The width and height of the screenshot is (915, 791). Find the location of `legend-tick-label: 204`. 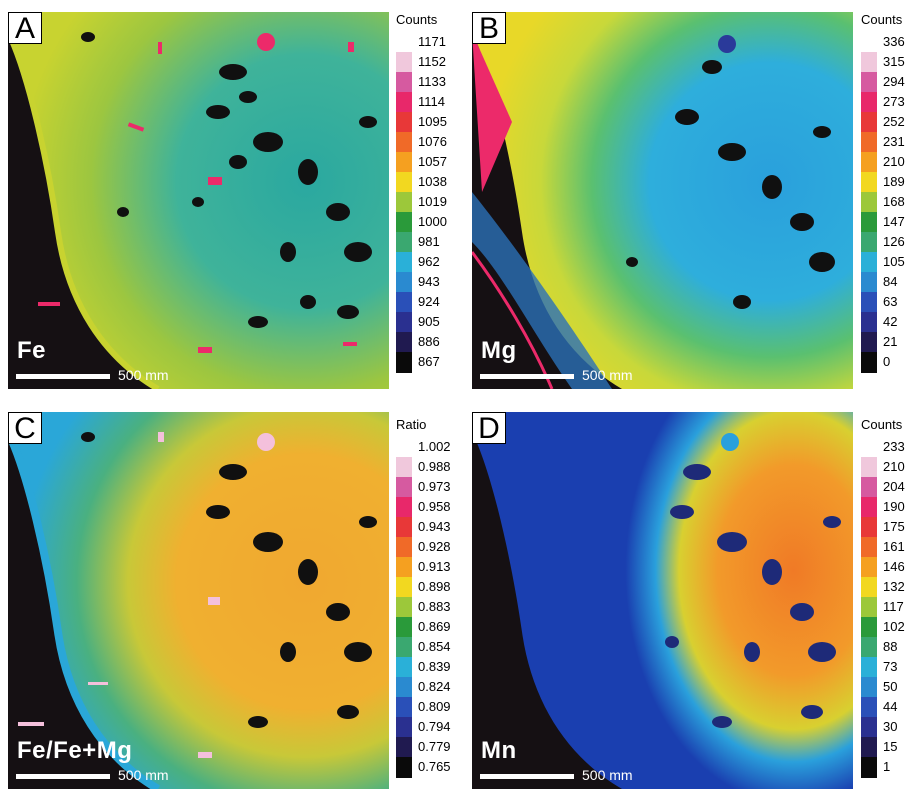

legend-tick-label: 204 is located at coordinates (894, 486).